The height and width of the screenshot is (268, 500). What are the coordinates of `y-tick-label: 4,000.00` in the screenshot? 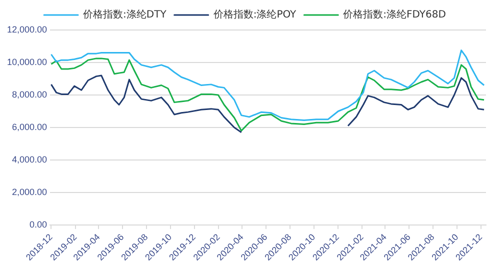 It's located at (30, 159).